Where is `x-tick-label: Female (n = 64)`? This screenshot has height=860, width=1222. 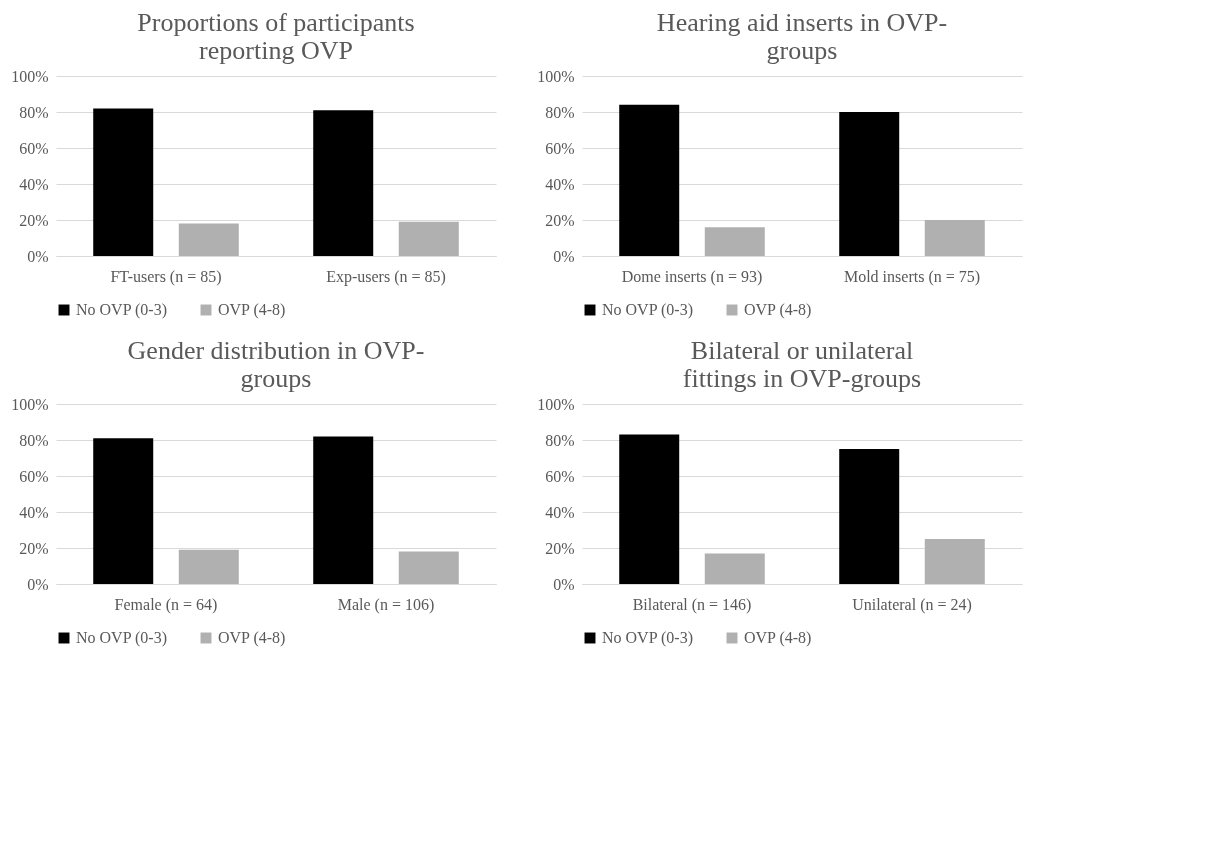
x-tick-label: Female (n = 64) is located at coordinates (166, 604).